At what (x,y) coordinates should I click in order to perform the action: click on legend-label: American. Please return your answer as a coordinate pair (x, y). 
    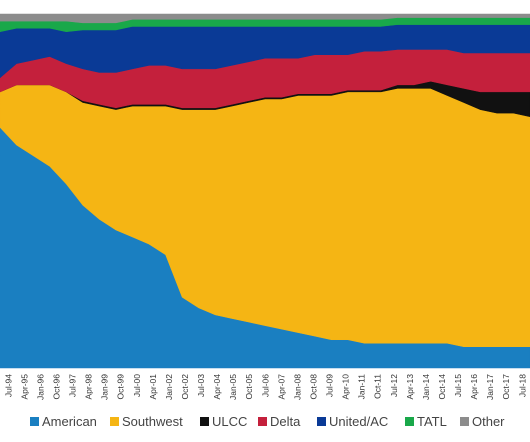
    Looking at the image, I should click on (69, 421).